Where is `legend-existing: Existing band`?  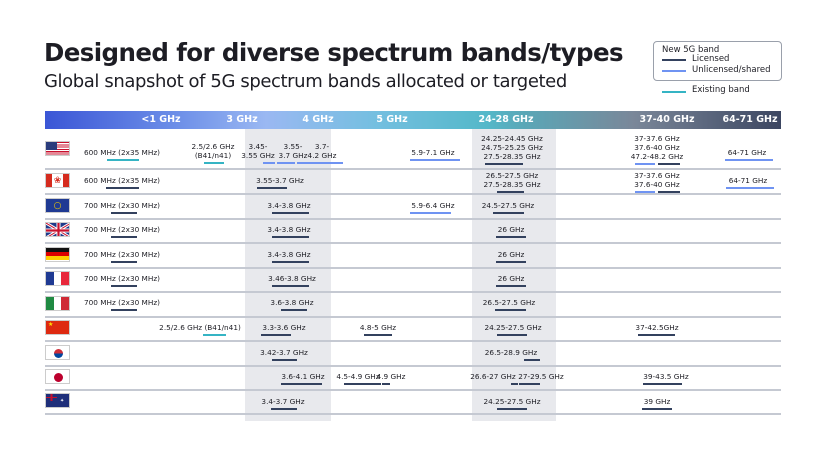
legend-existing: Existing band is located at coordinates (721, 90).